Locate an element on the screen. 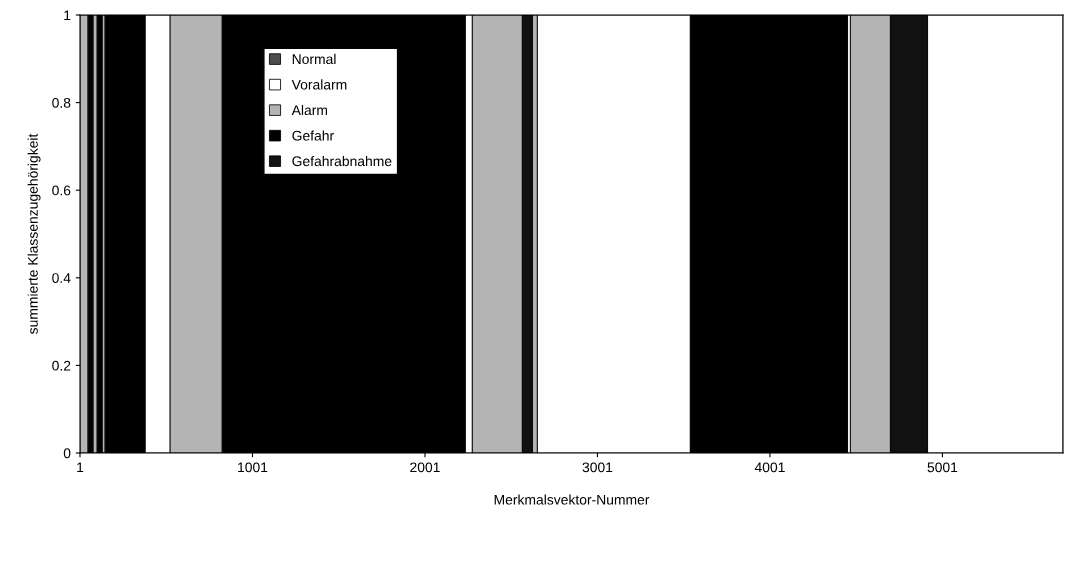 Image resolution: width=1065 pixels, height=577 pixels. x-tick-label: 2001 is located at coordinates (425, 467).